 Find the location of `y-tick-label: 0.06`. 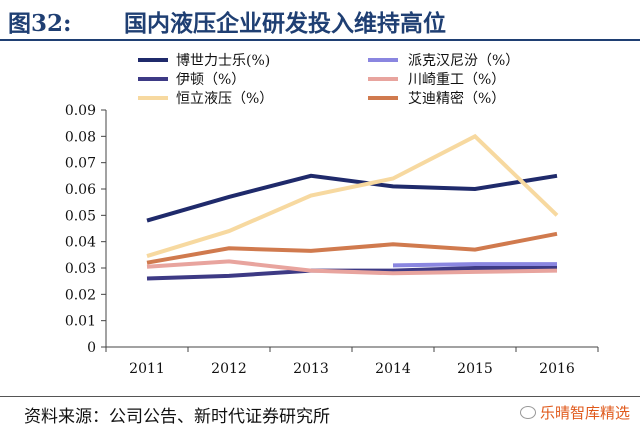

y-tick-label: 0.06 is located at coordinates (80, 190).